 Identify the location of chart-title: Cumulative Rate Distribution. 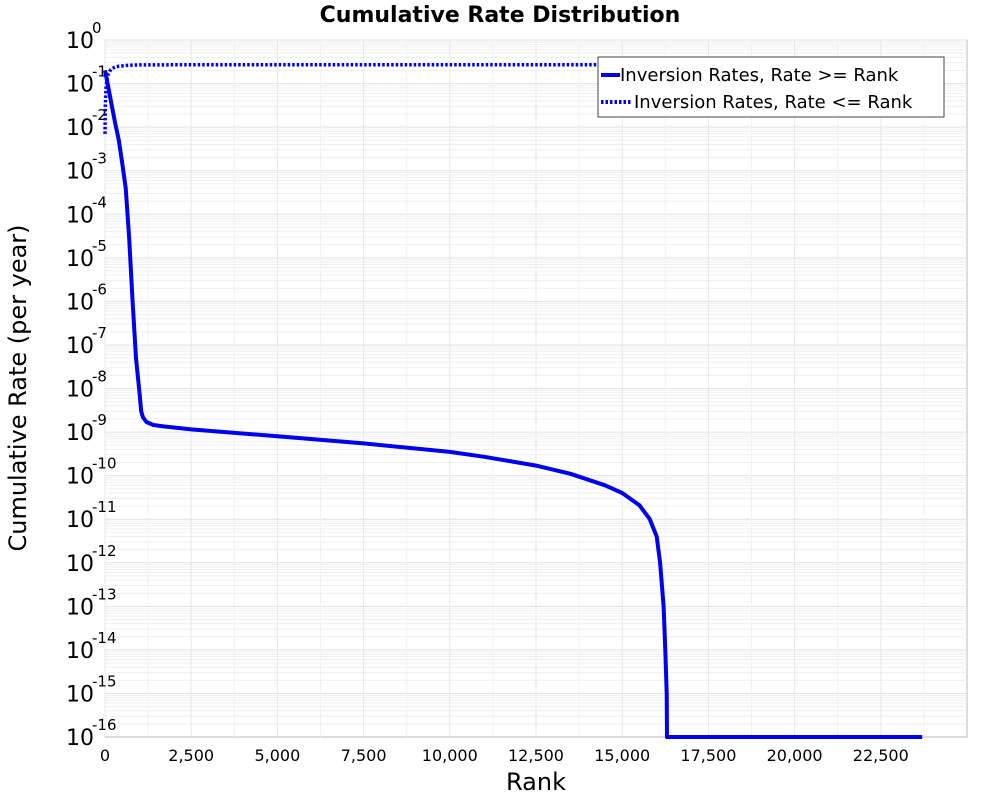
(500, 15).